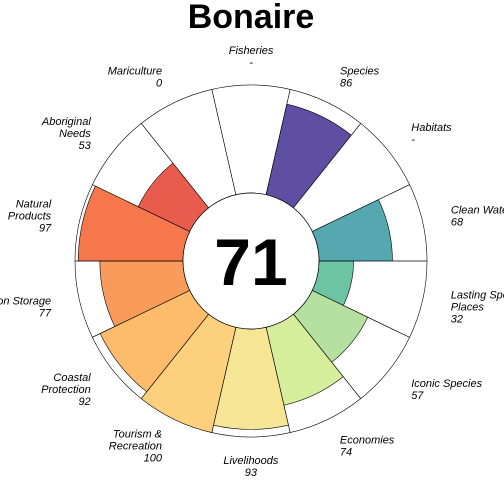 Image resolution: width=504 pixels, height=504 pixels. I want to click on label-coastal-protection: Coastal Protection 92, so click(66, 390).